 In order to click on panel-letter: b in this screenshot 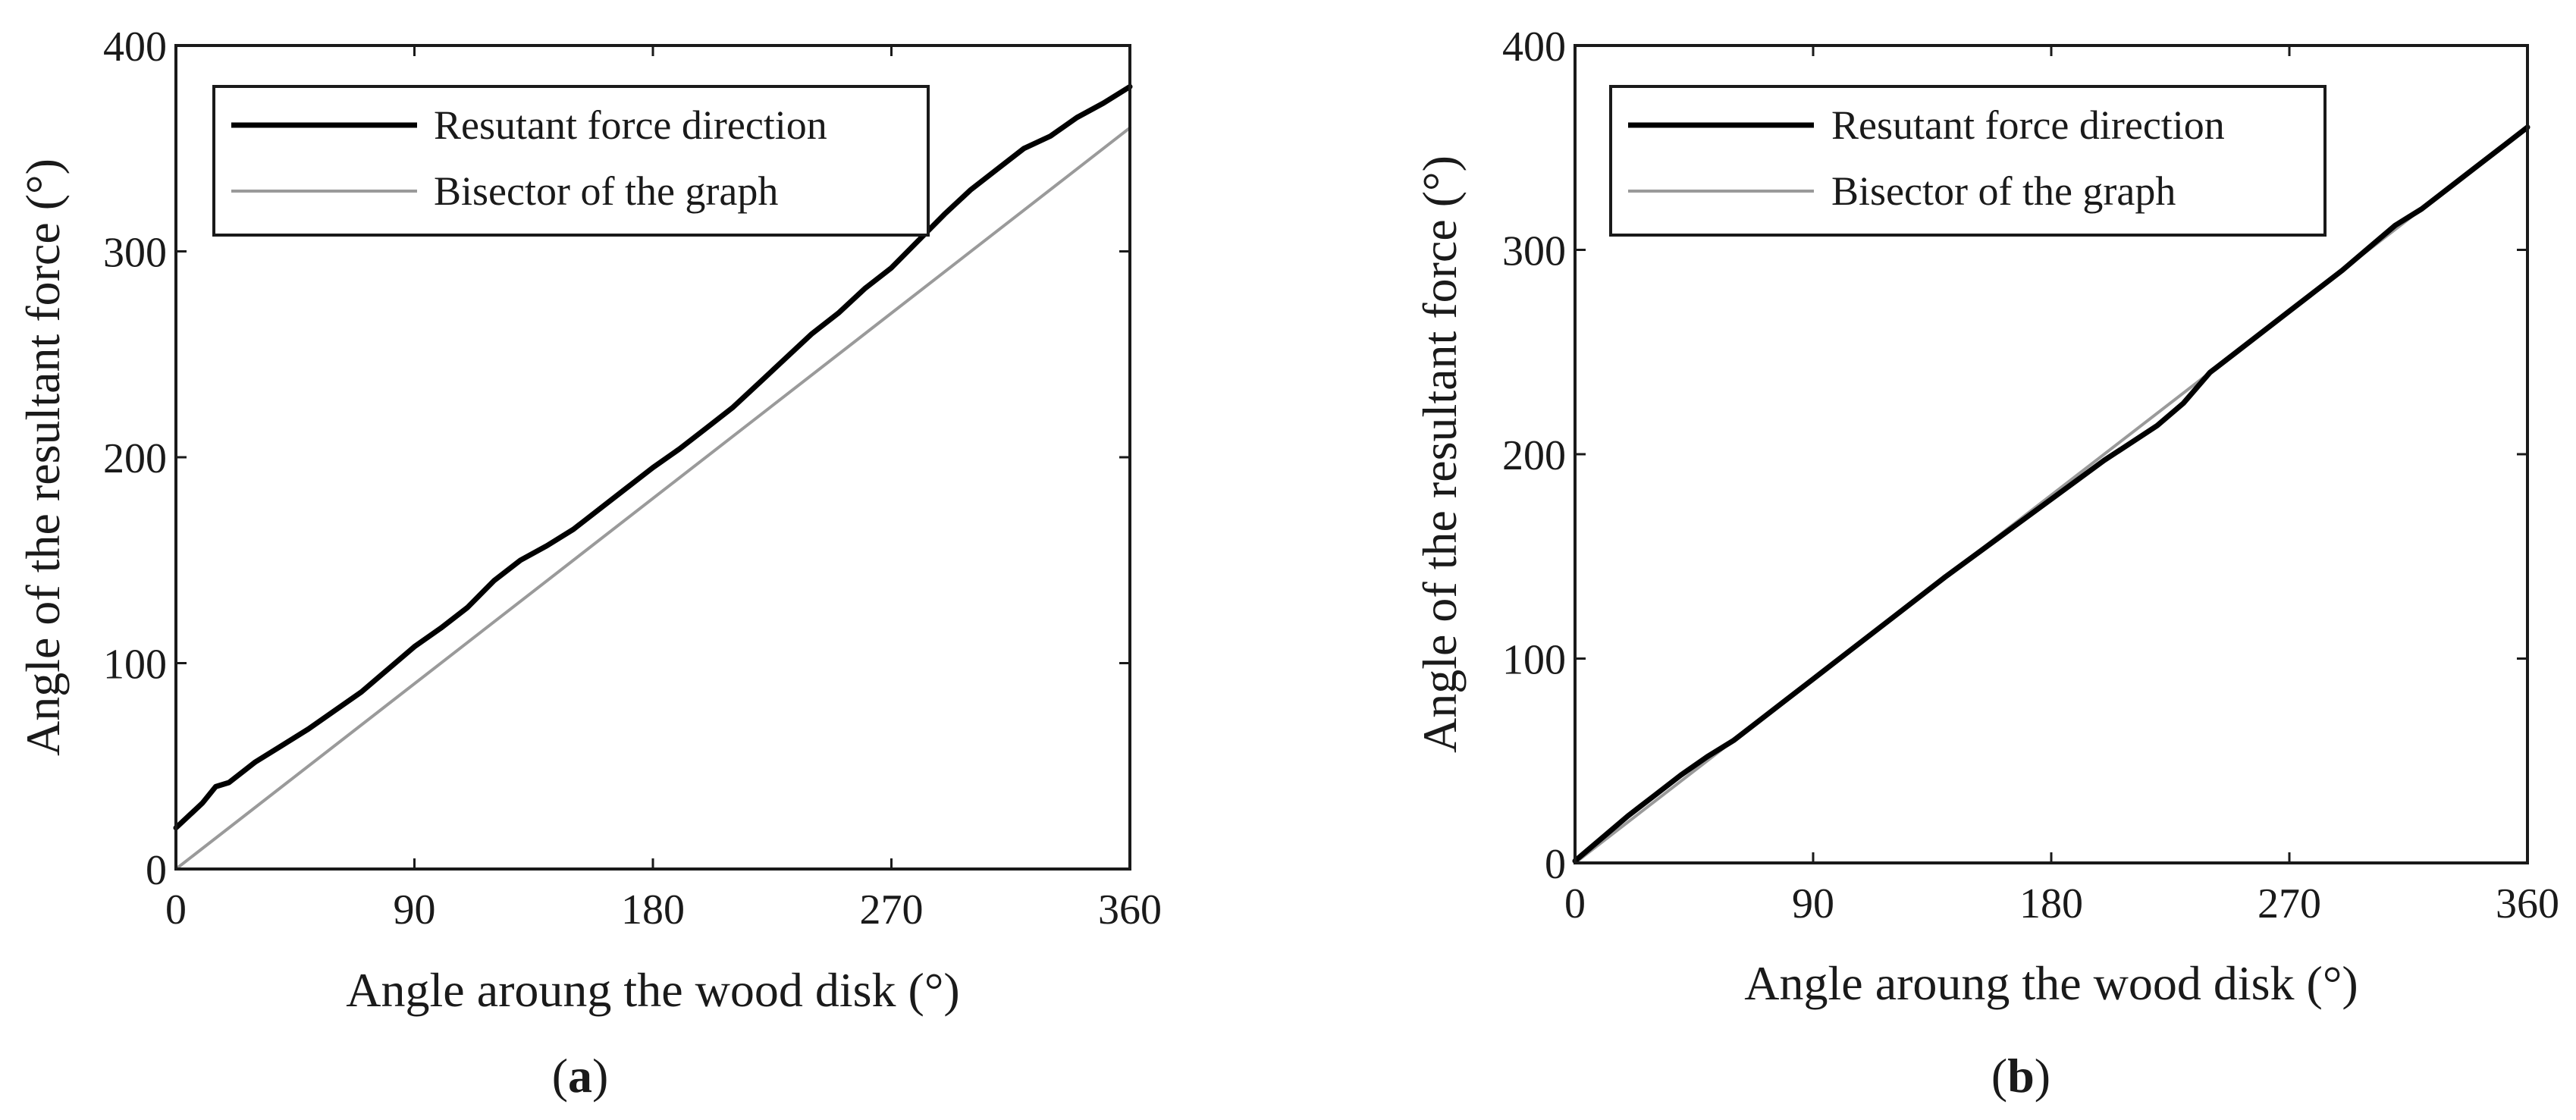, I will do `click(2021, 1076)`.